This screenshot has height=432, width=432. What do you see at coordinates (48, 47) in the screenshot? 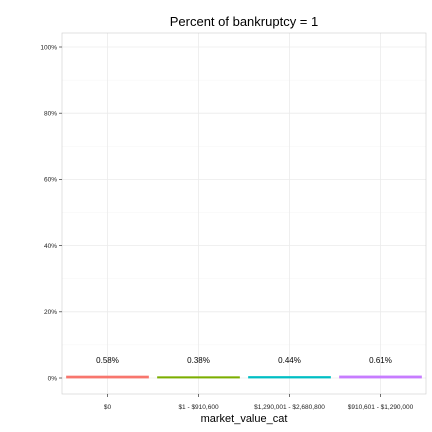
I see `y-tick-label-5: 100%` at bounding box center [48, 47].